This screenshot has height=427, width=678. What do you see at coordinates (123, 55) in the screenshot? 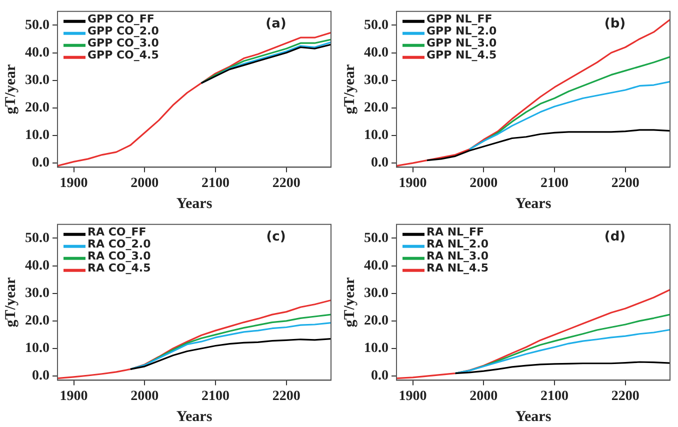
I see `legend-label: GPP CO_4.5` at bounding box center [123, 55].